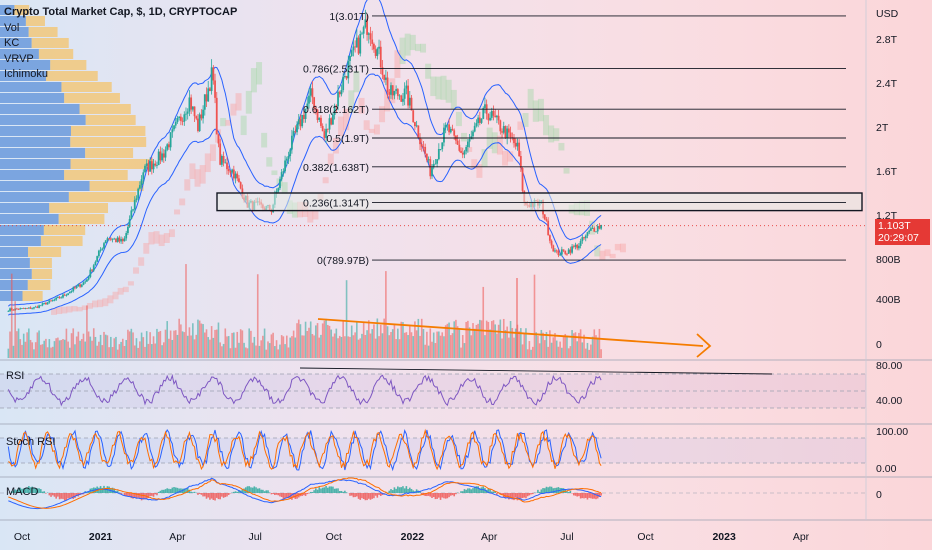 The height and width of the screenshot is (550, 932). I want to click on stoch-rsi-pane-label: Stoch RSI, so click(31, 442).